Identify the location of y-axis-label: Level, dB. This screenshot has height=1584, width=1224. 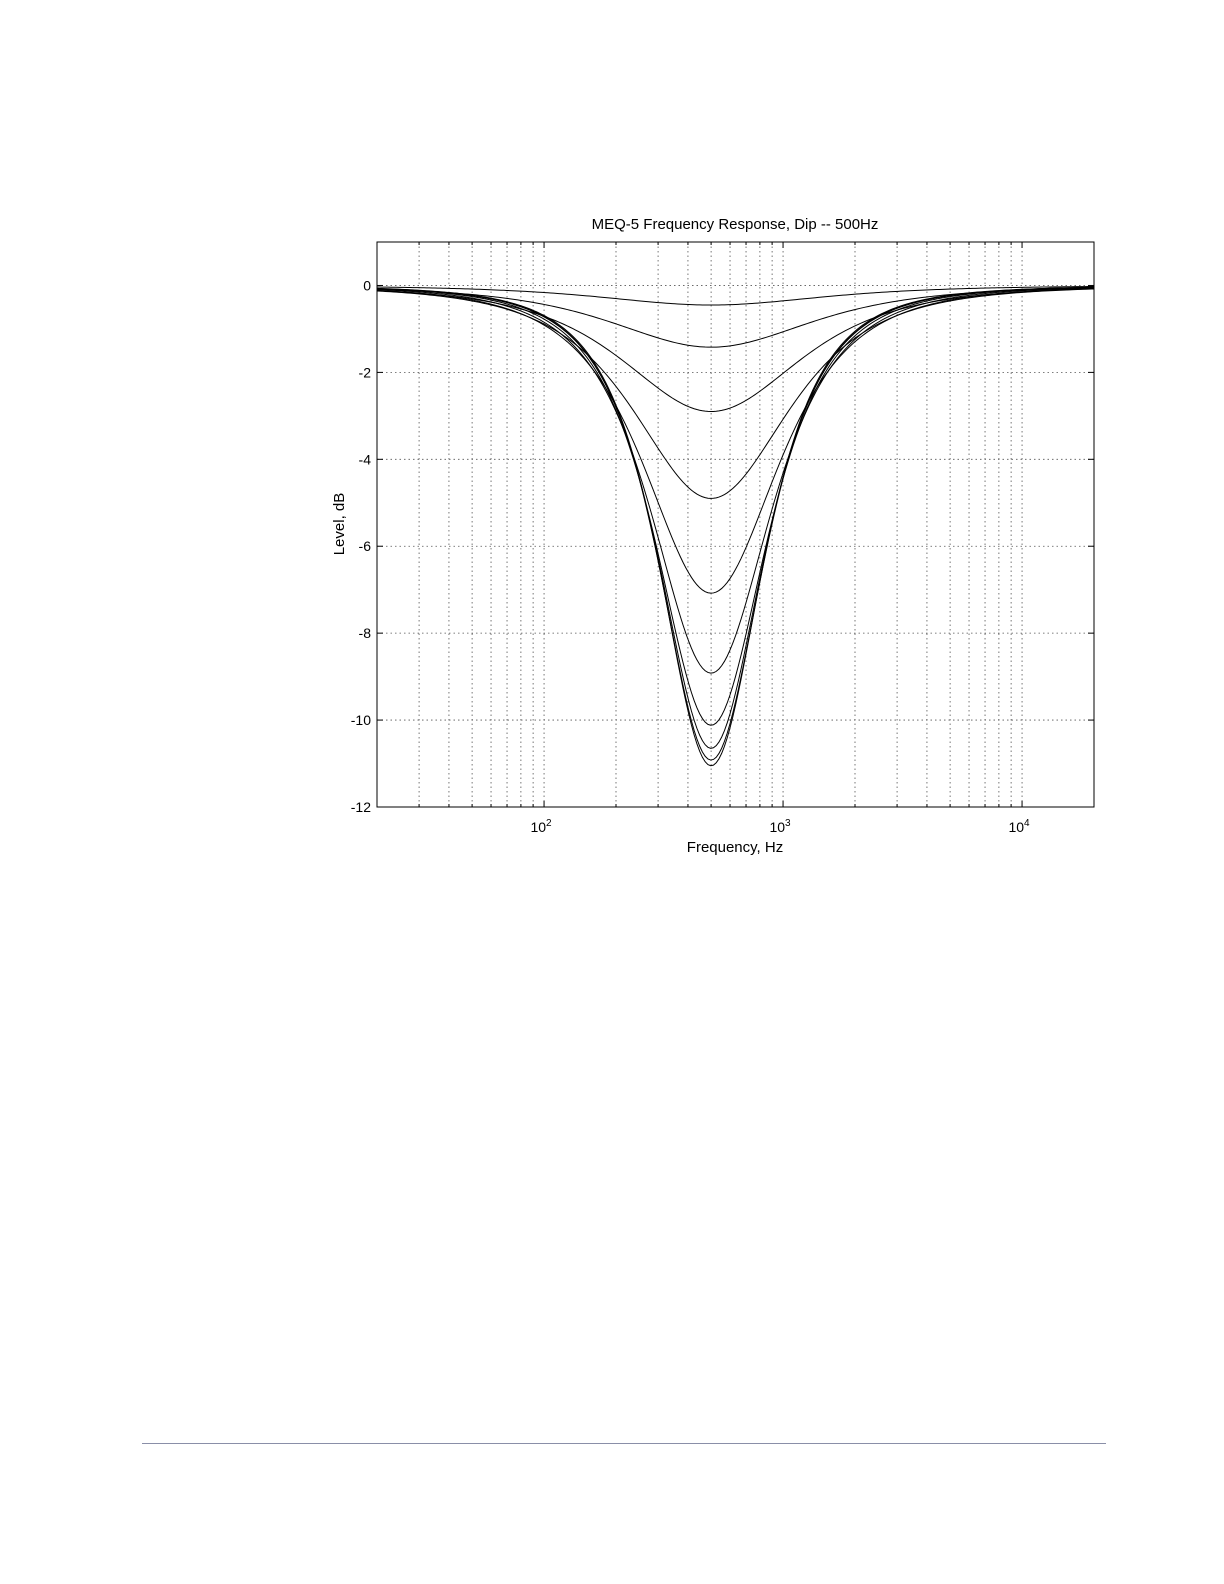
(339, 524).